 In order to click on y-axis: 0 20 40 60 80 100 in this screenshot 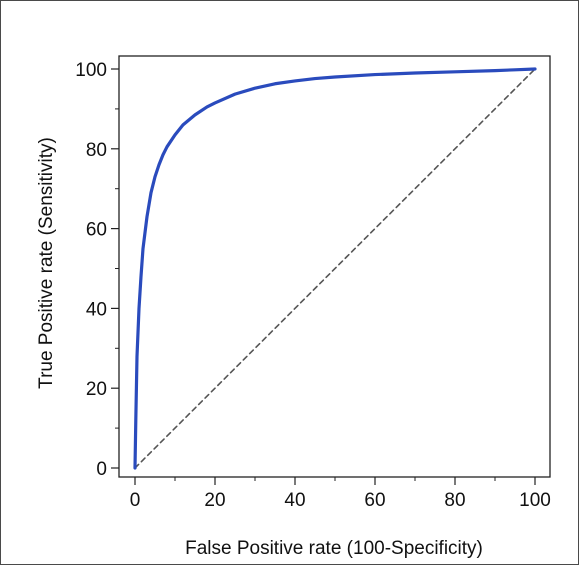, I will do `click(97, 270)`.